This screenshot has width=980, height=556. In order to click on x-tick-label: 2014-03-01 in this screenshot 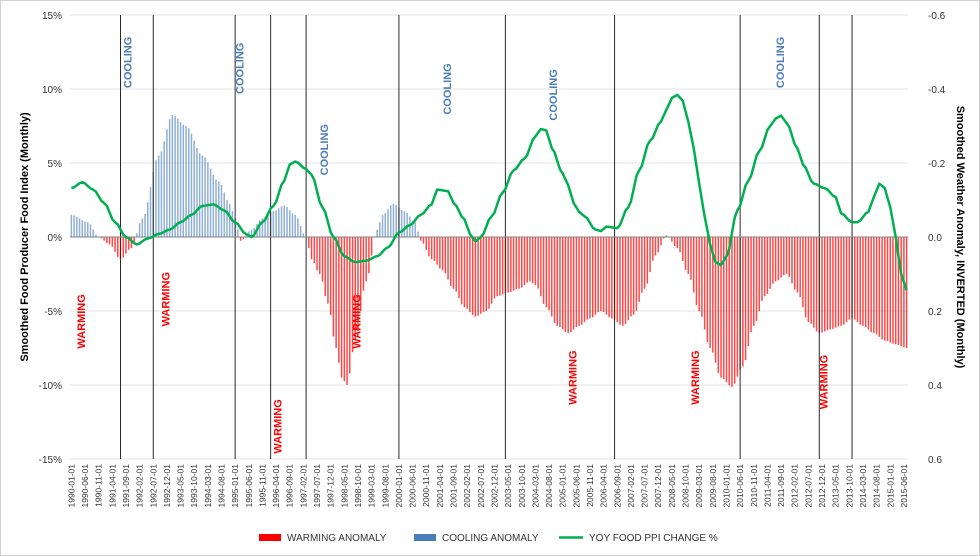, I will do `click(863, 486)`.